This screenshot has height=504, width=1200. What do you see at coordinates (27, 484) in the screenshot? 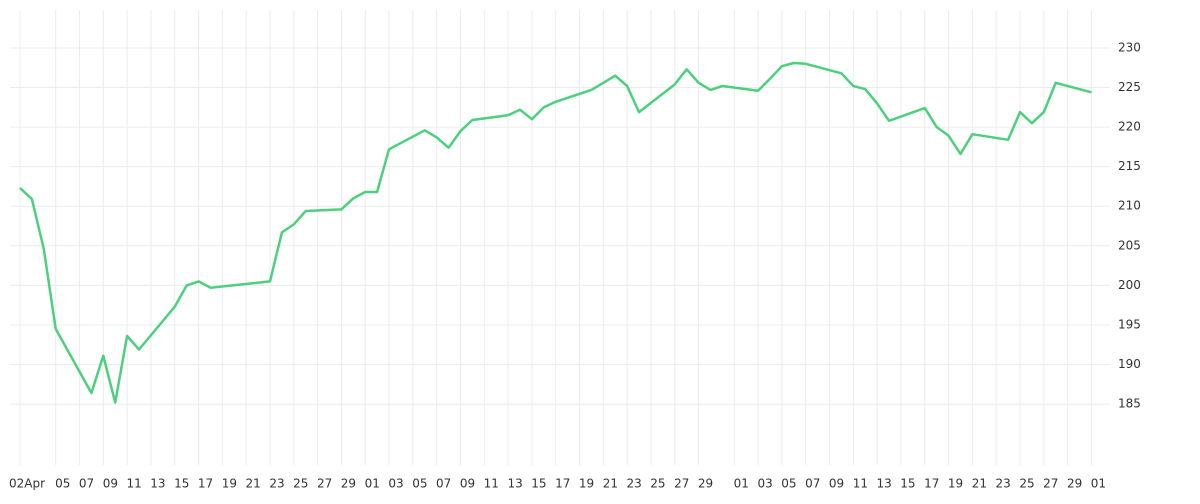
I see `x-tick-label: 02Apr` at bounding box center [27, 484].